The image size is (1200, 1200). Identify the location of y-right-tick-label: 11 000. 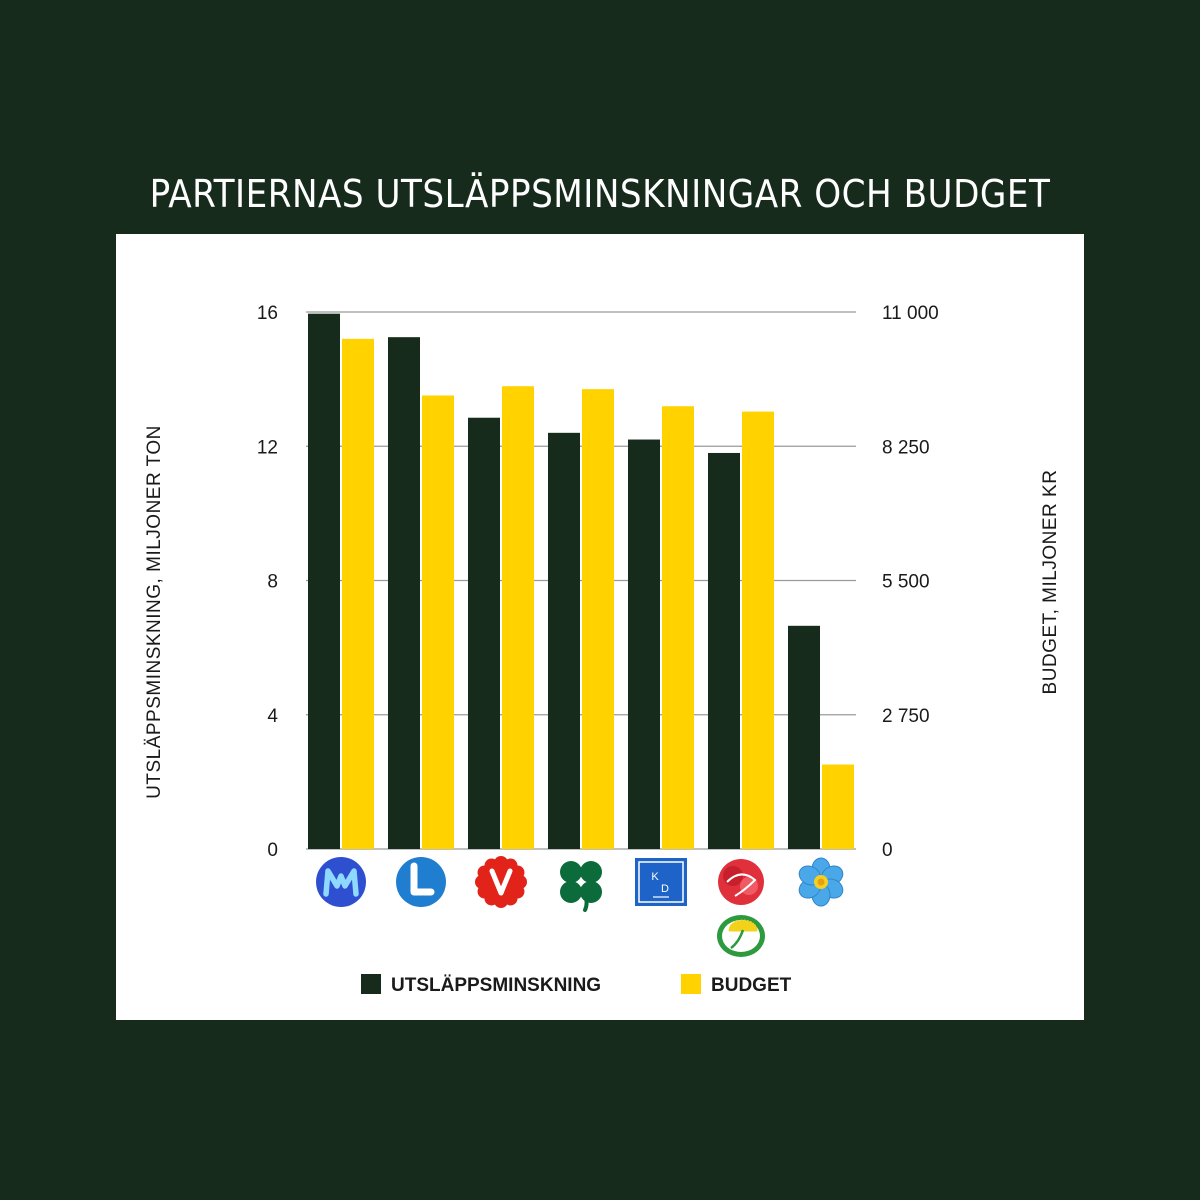
(910, 313).